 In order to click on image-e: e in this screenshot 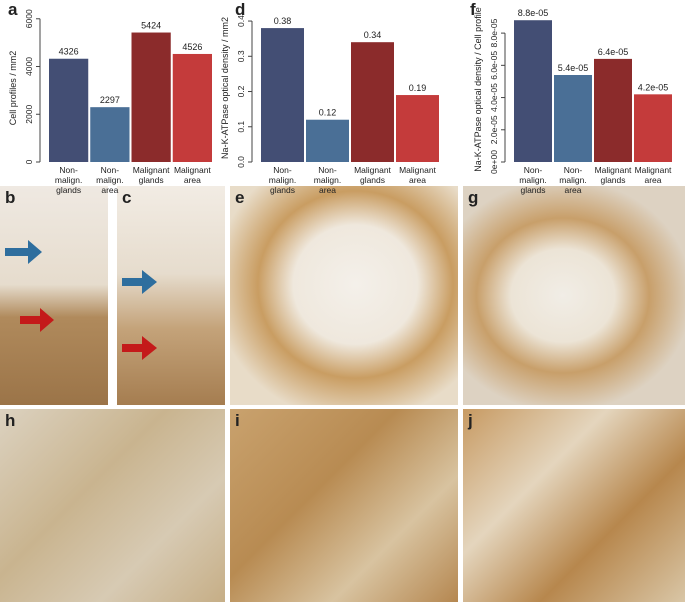, I will do `click(344, 295)`.